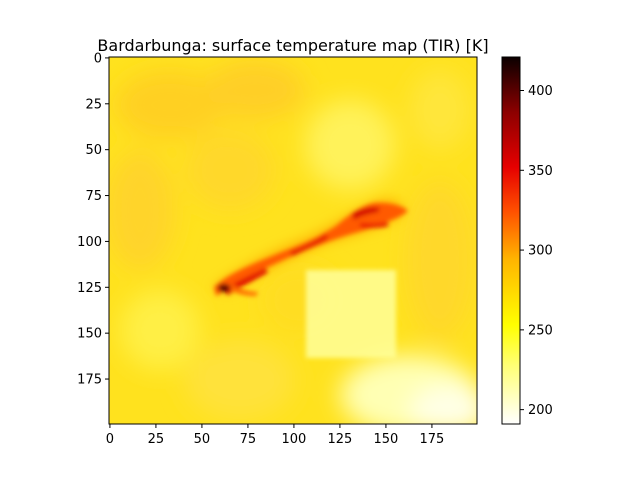 The image size is (640, 478). What do you see at coordinates (340, 439) in the screenshot?
I see `x-tick-label: 125` at bounding box center [340, 439].